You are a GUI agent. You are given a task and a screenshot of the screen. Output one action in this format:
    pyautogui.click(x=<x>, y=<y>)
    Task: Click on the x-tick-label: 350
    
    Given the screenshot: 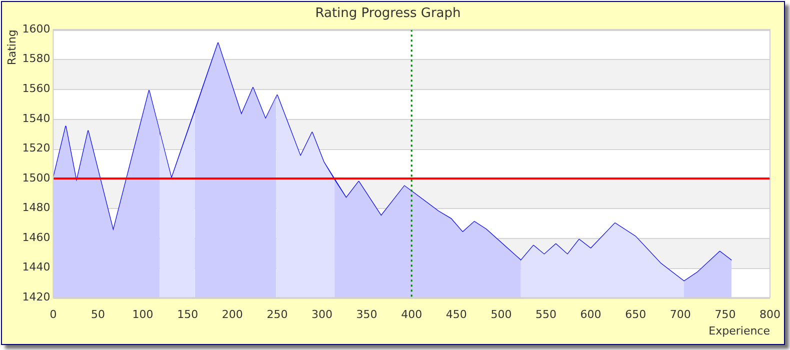 What is the action you would take?
    pyautogui.click(x=367, y=315)
    